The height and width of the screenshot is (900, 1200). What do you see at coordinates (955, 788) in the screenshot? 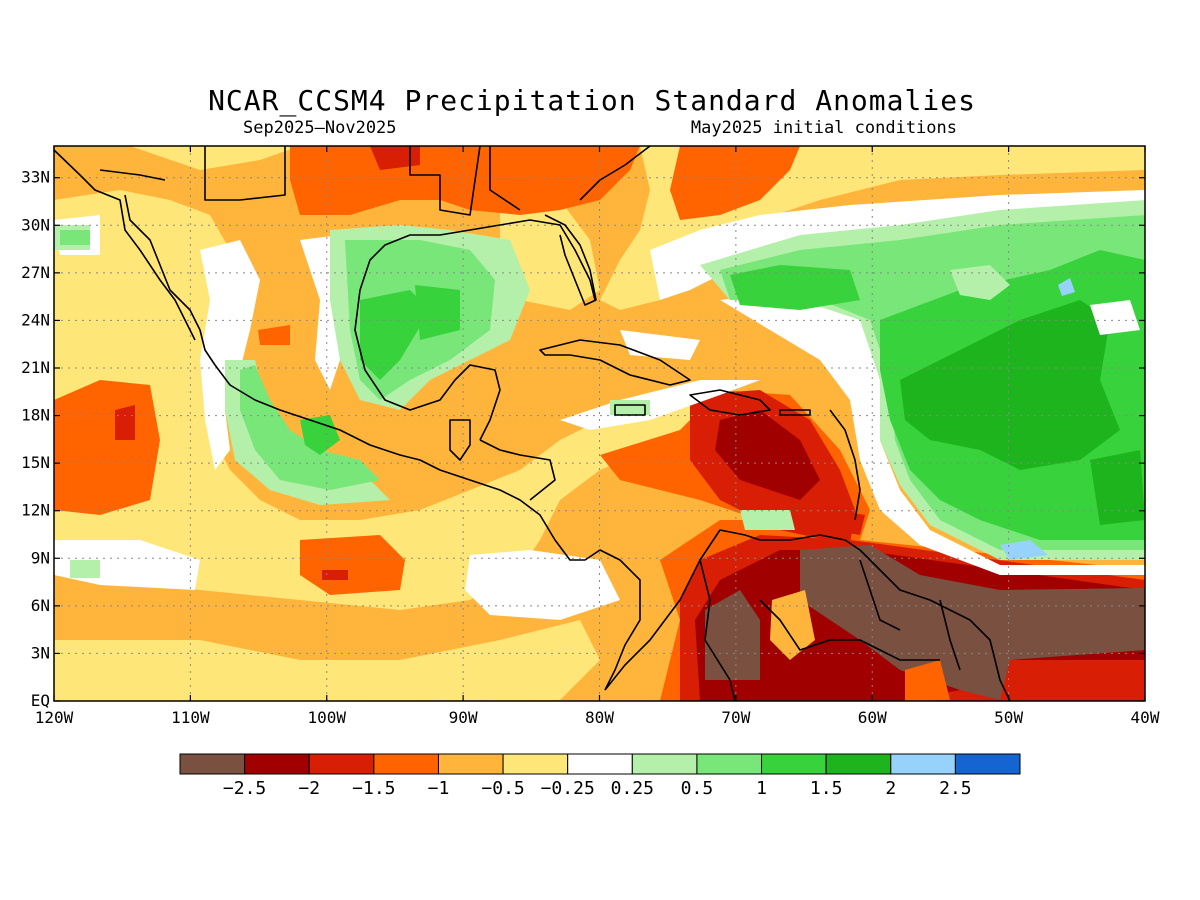
I see `colorbar-label: 2.5` at bounding box center [955, 788].